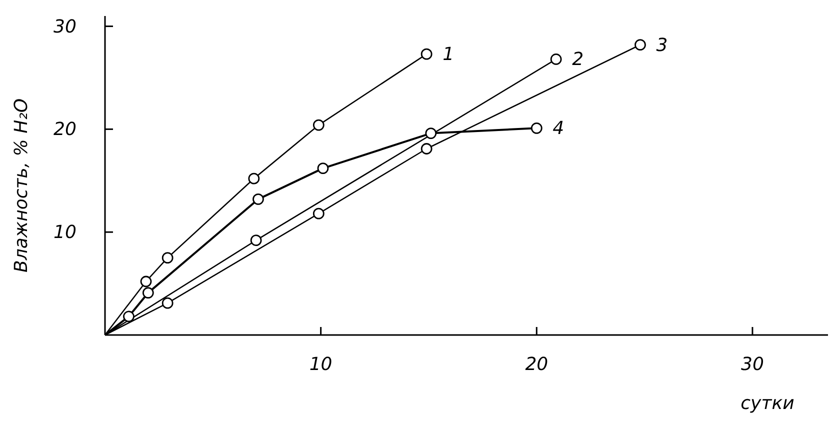 The height and width of the screenshot is (421, 833). I want to click on series-label: 1, so click(448, 55).